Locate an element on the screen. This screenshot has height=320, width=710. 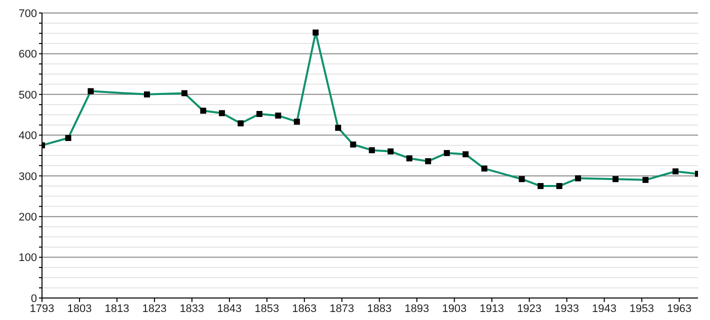
x-tick-label: 1893 is located at coordinates (417, 308).